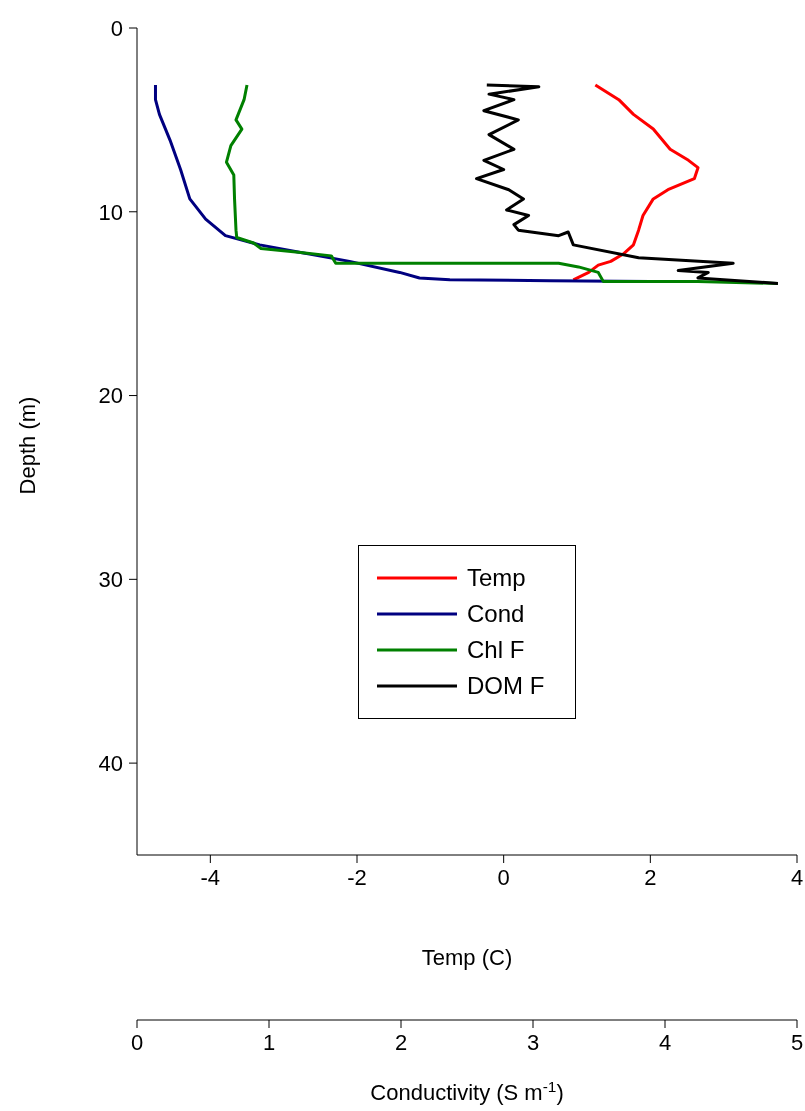  I want to click on y-tick-label: 20, so click(110, 396).